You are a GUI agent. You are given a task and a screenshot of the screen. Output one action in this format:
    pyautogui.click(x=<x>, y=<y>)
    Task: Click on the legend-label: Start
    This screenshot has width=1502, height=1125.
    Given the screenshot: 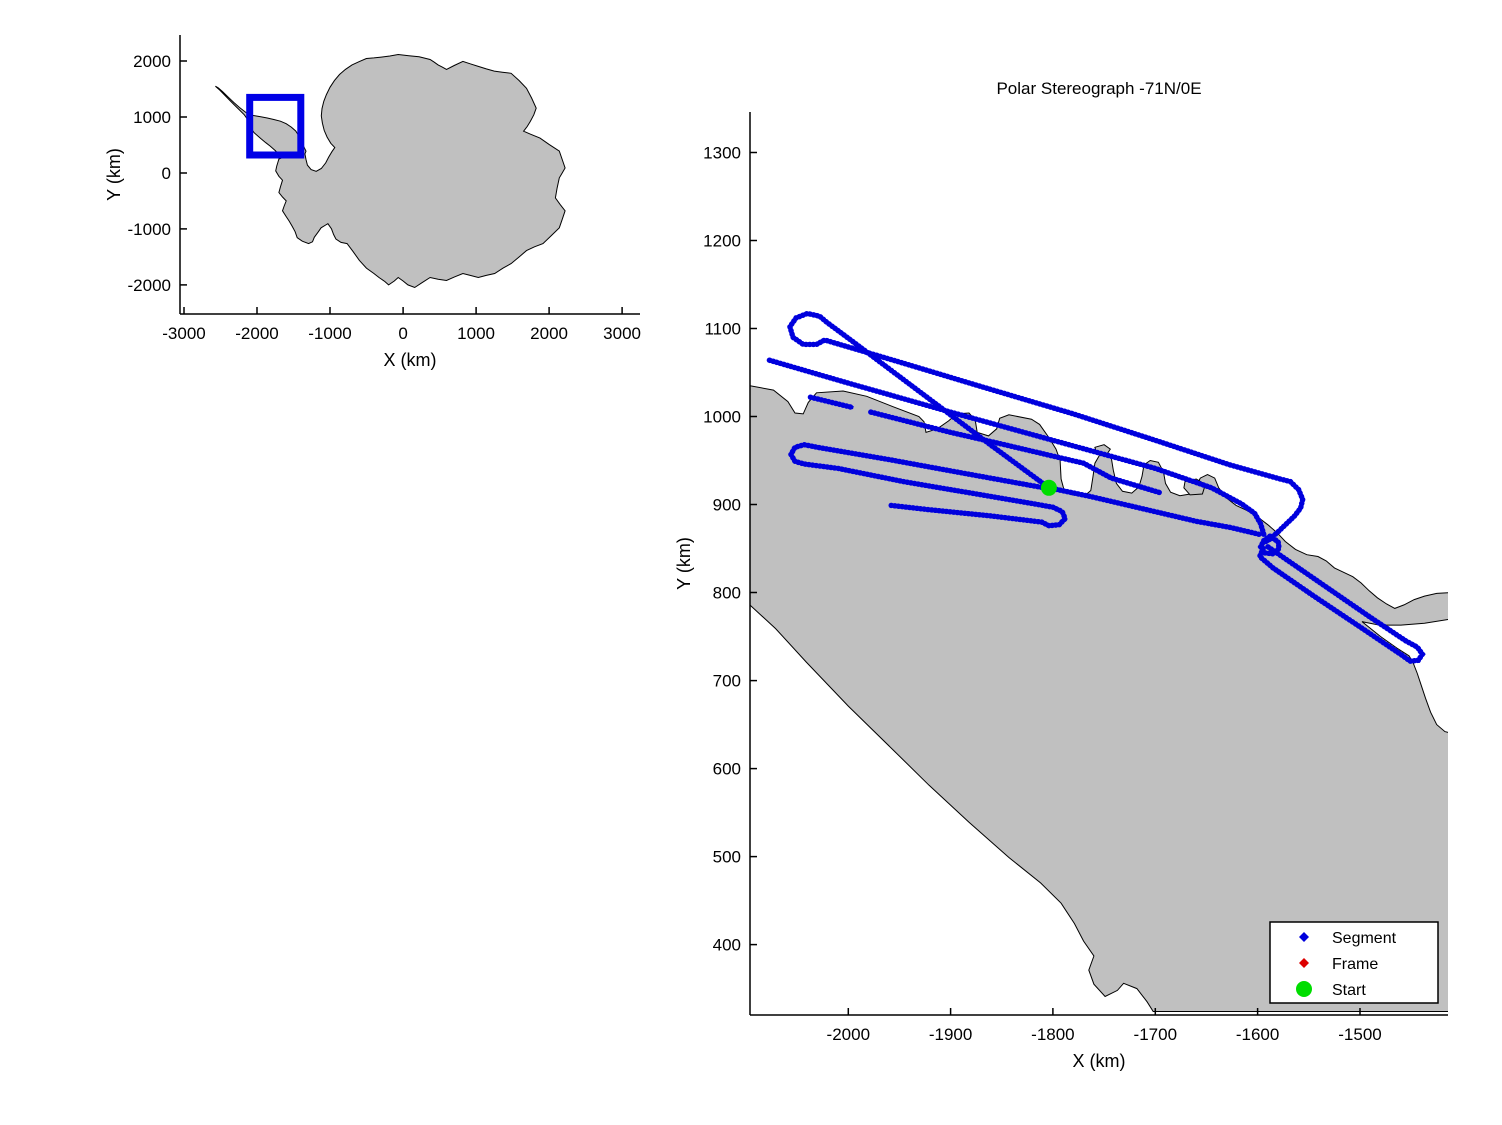 What is the action you would take?
    pyautogui.click(x=1349, y=990)
    